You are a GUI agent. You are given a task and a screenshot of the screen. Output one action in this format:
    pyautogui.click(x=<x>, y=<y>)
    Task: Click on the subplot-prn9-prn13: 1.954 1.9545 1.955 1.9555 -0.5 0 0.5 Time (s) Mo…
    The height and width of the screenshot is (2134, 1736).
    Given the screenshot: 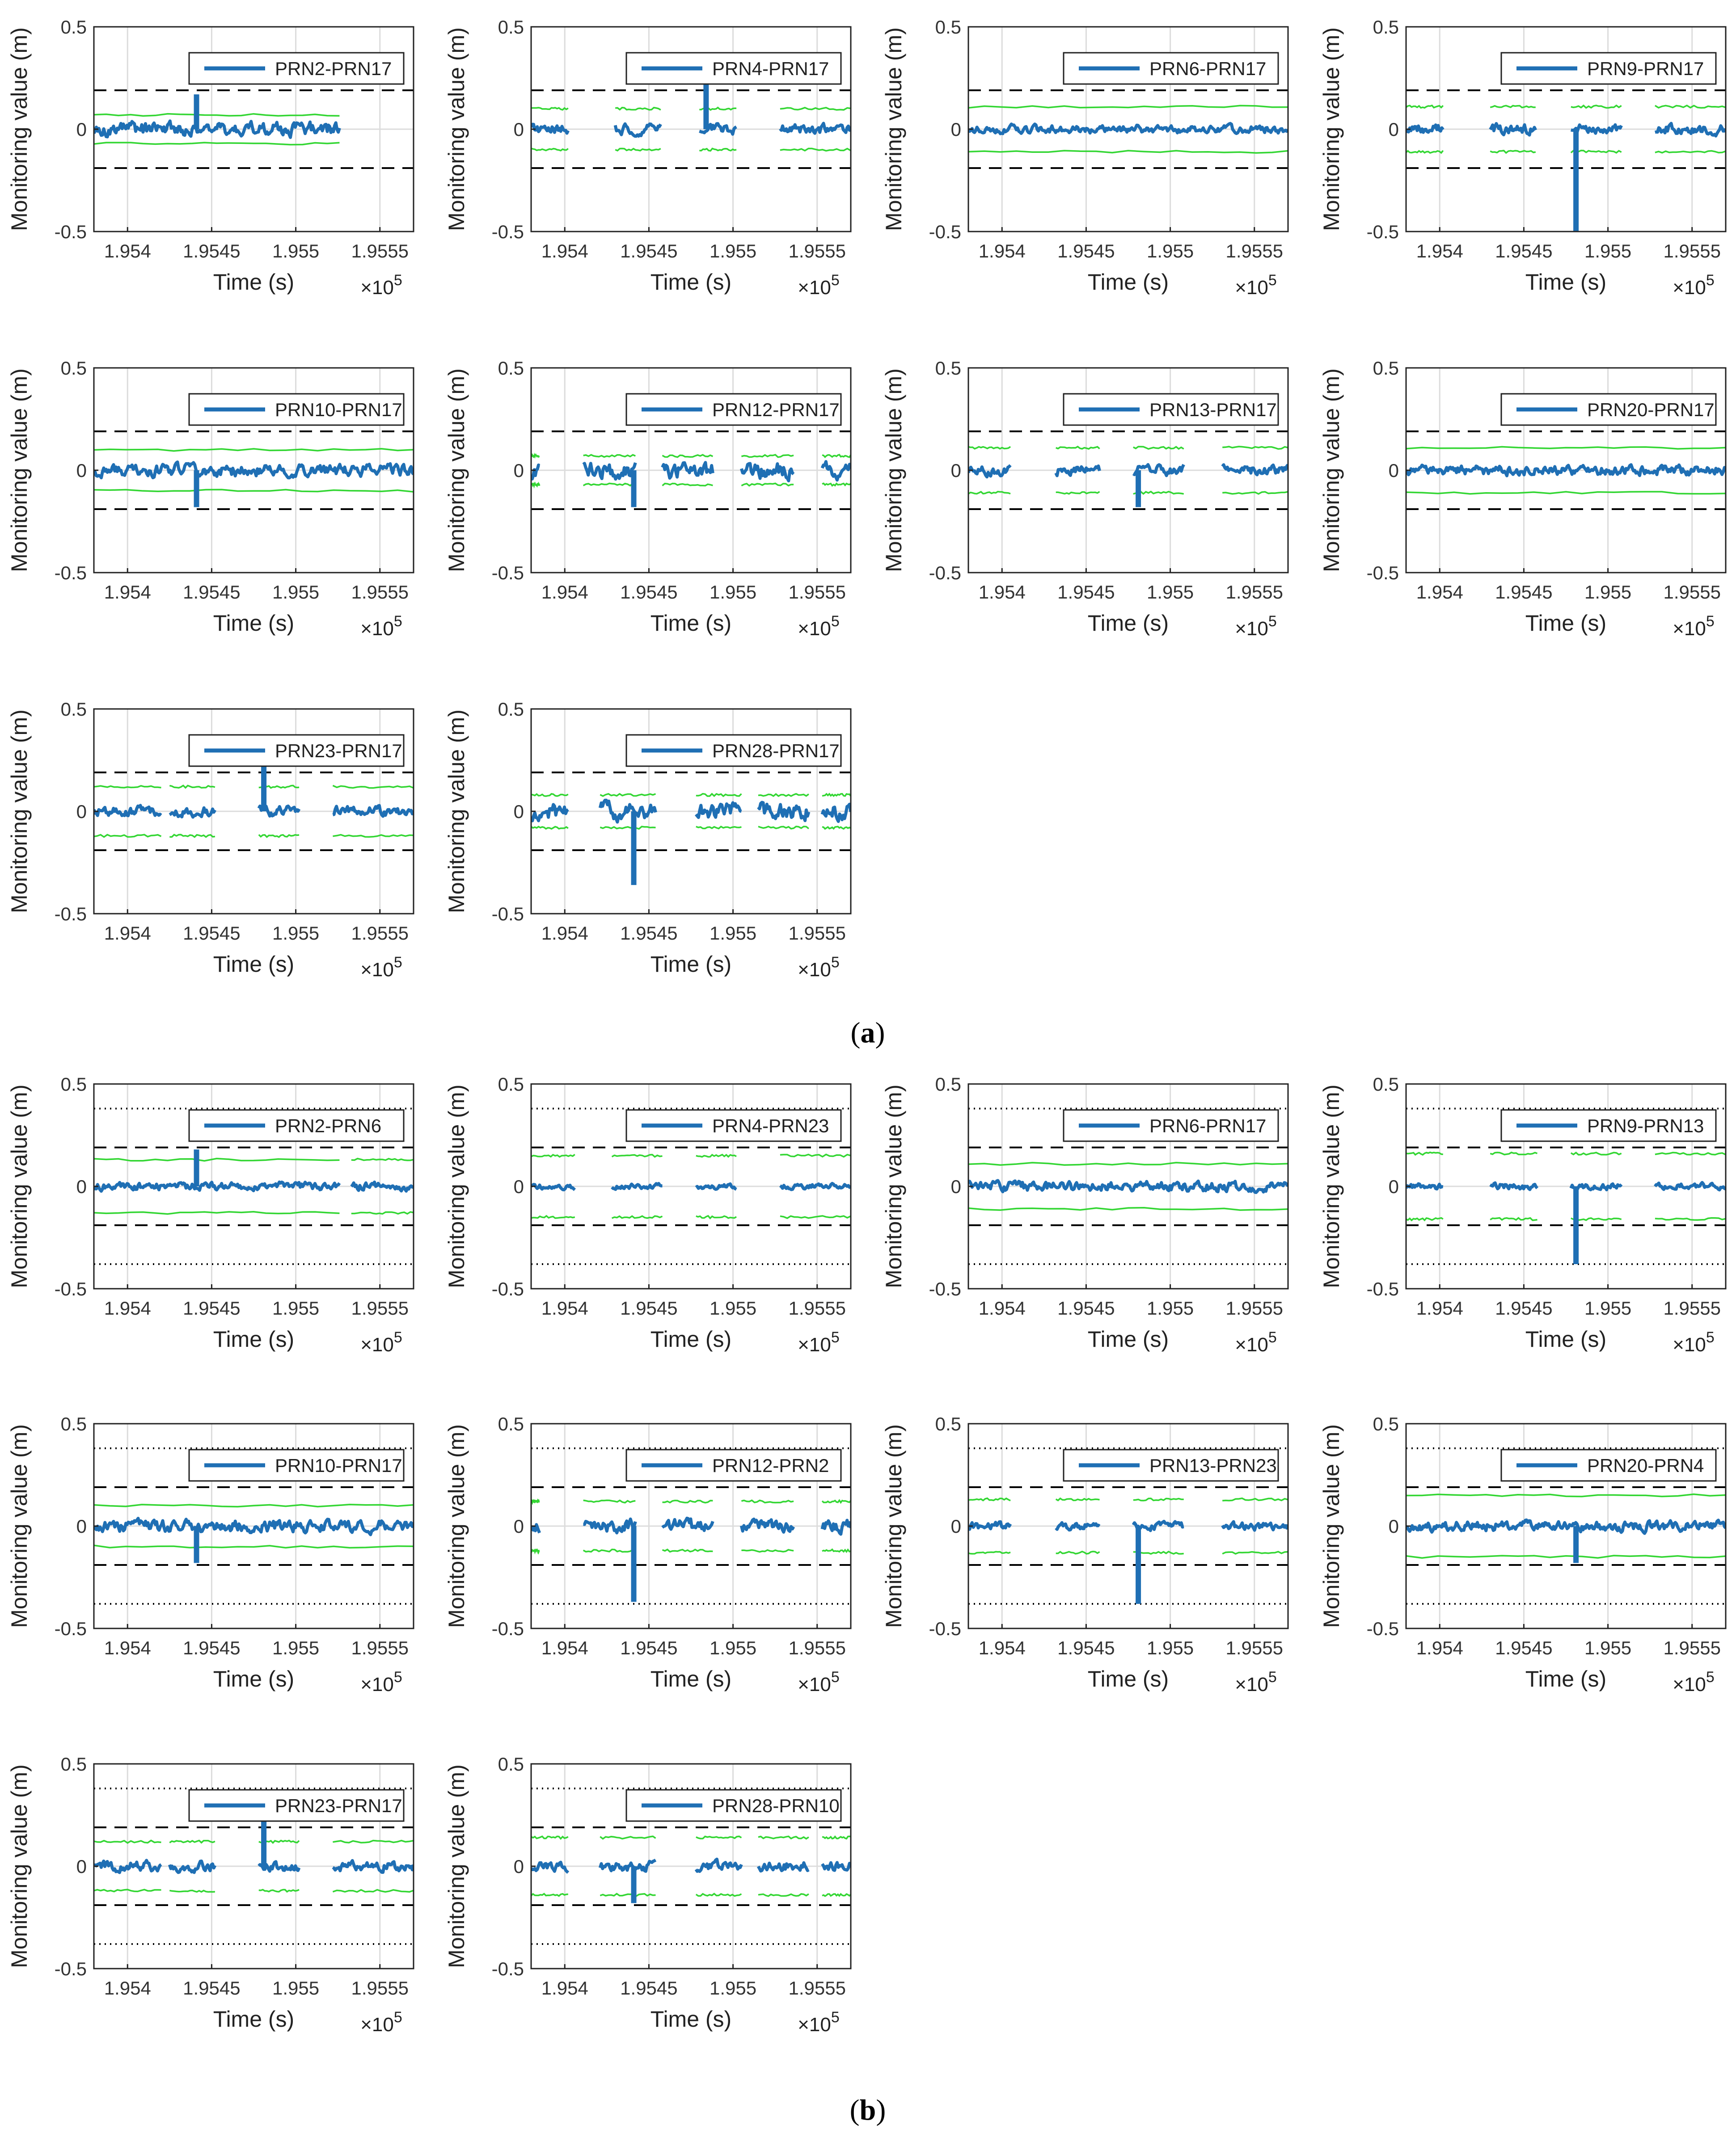 What is the action you would take?
    pyautogui.click(x=1523, y=1215)
    